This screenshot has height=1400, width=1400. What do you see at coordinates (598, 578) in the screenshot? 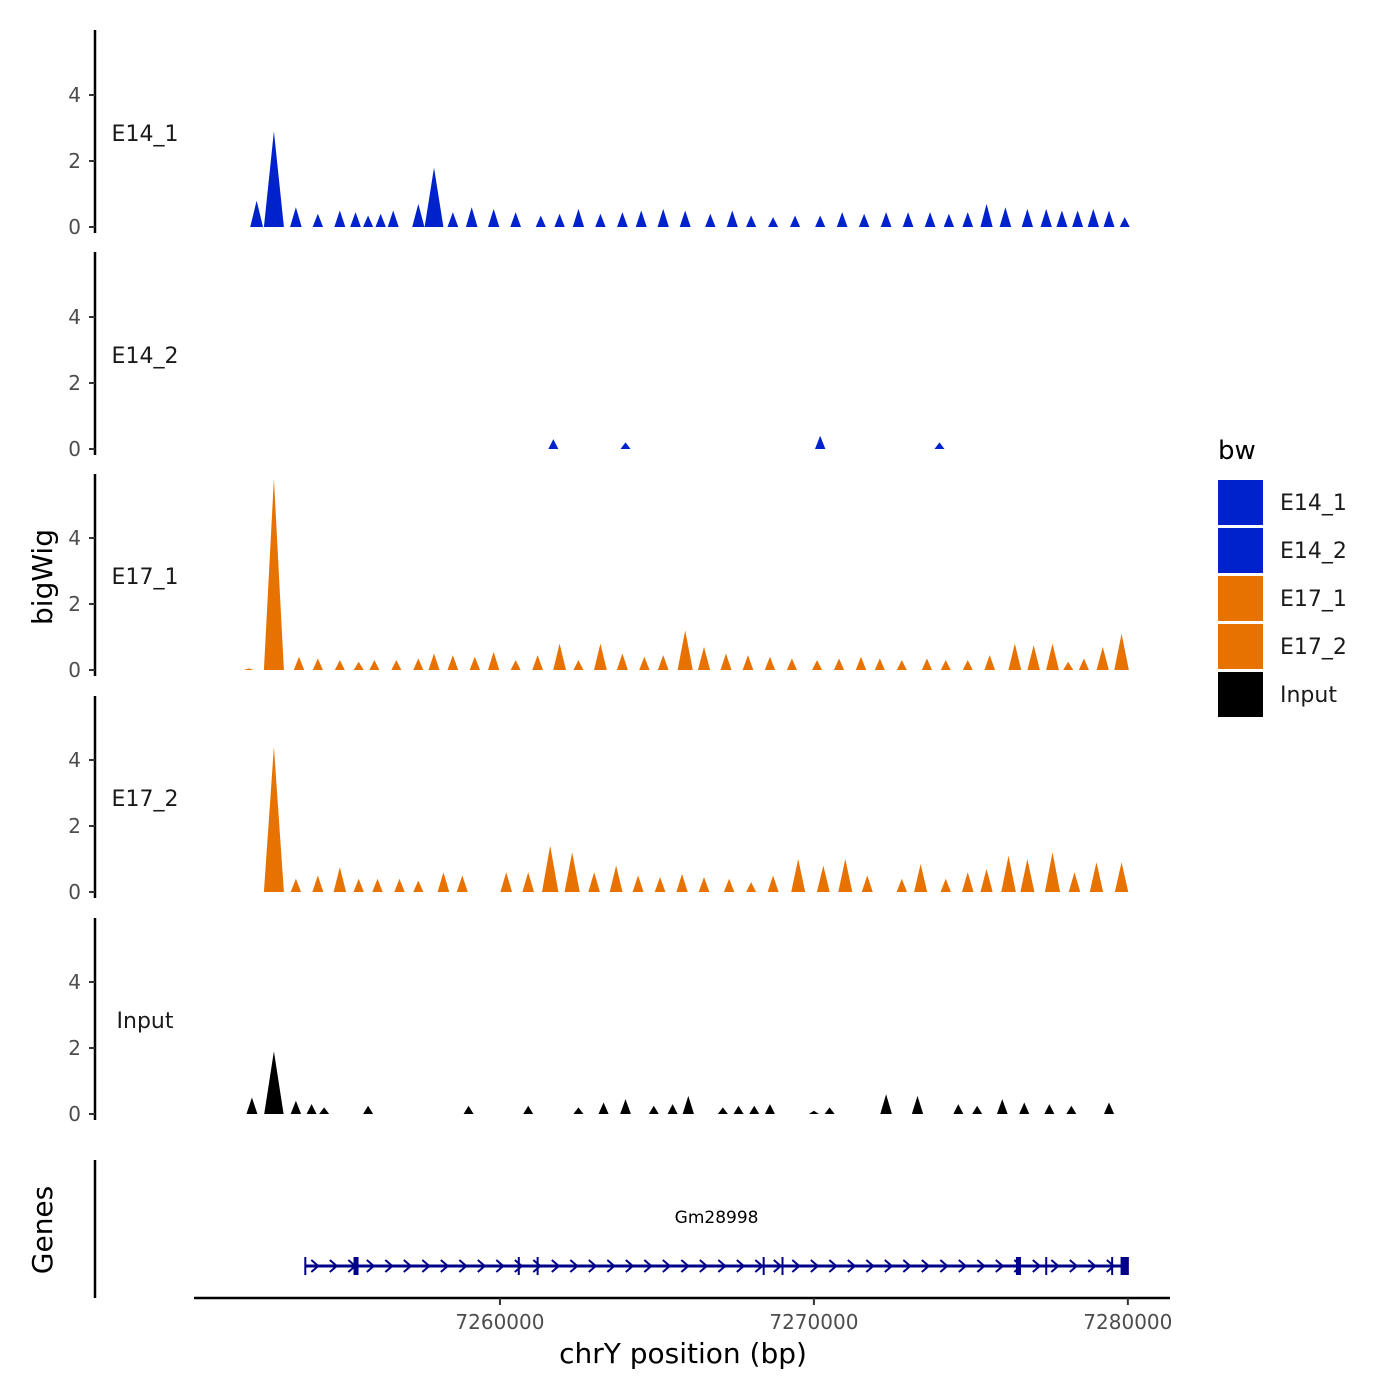
I see `track-e17-1: 0 2 4 E17_1` at bounding box center [598, 578].